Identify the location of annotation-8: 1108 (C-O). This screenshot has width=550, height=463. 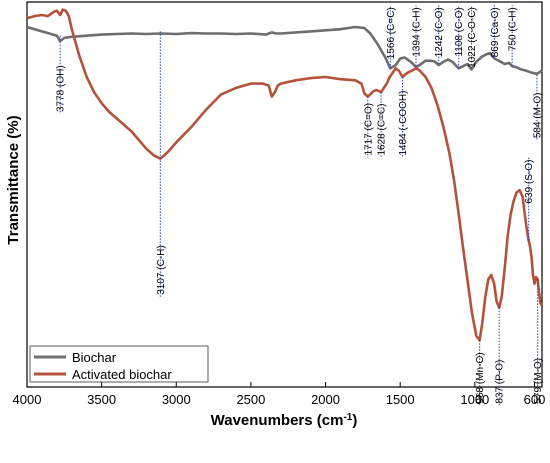
(459, 37).